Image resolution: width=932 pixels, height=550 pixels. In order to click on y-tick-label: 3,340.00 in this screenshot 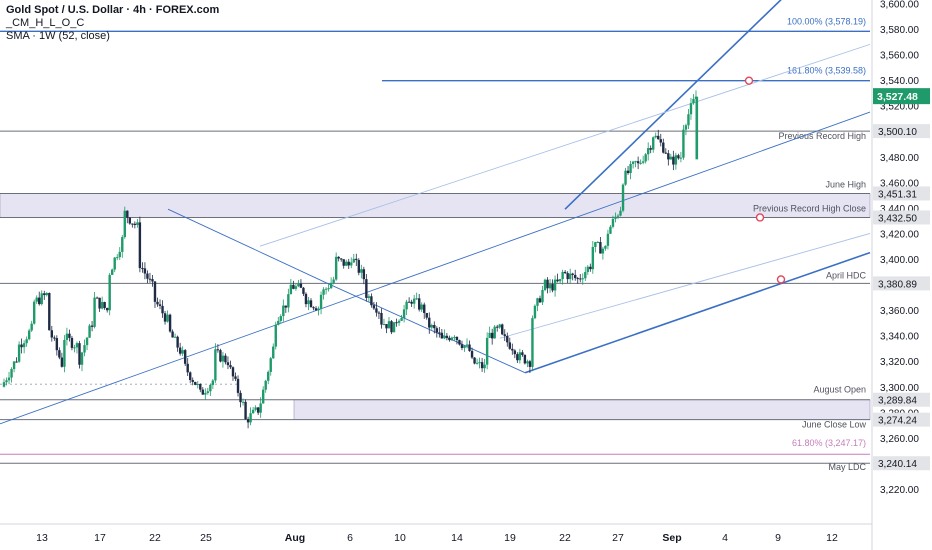, I will do `click(899, 337)`.